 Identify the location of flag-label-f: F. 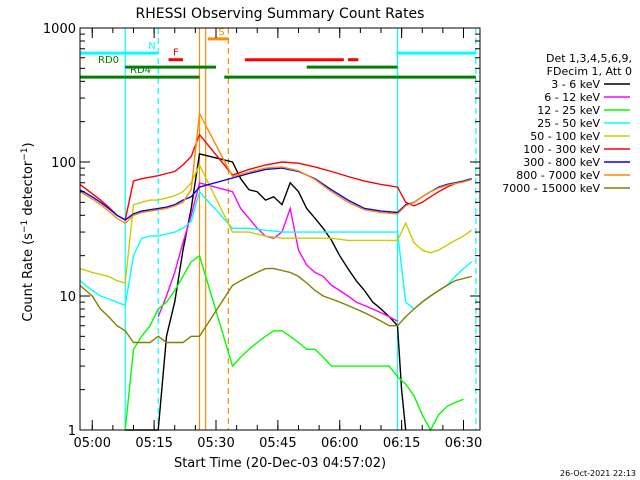
(176, 53).